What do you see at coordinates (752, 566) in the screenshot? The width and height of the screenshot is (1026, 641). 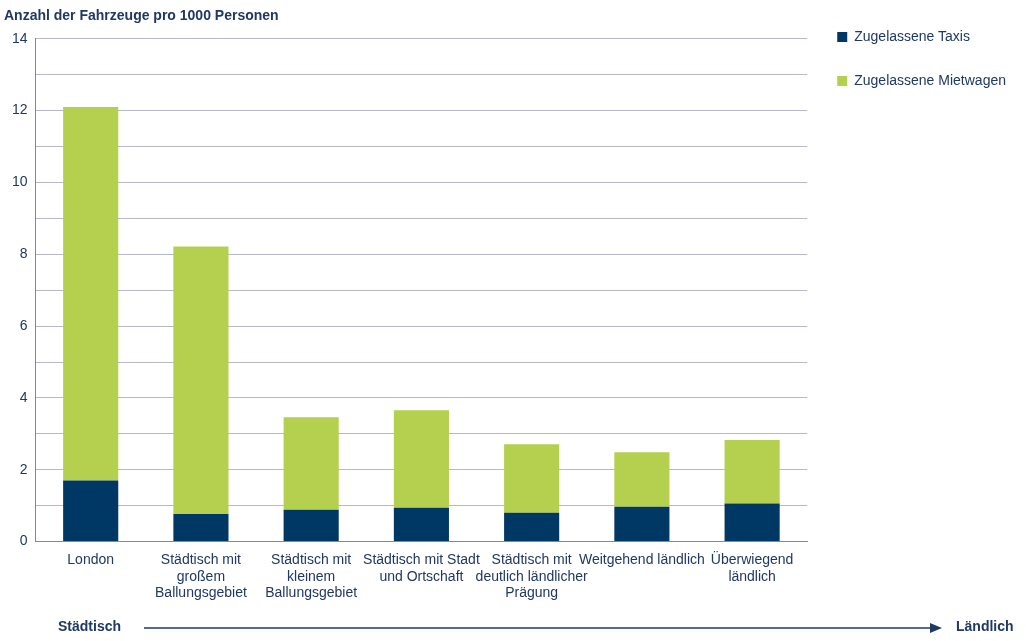 I see `x-tick-label: Überwiegend ländlich` at bounding box center [752, 566].